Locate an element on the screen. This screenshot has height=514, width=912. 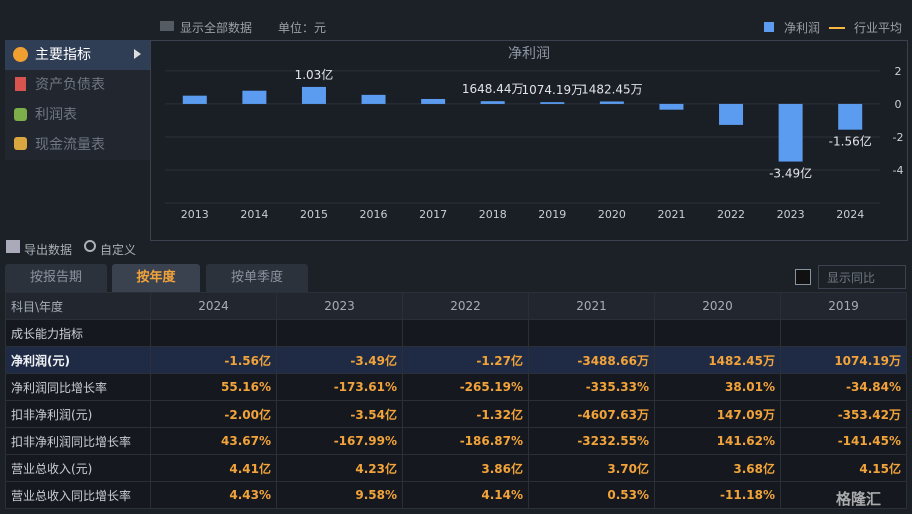
y-tick-label: -2 is located at coordinates (898, 137).